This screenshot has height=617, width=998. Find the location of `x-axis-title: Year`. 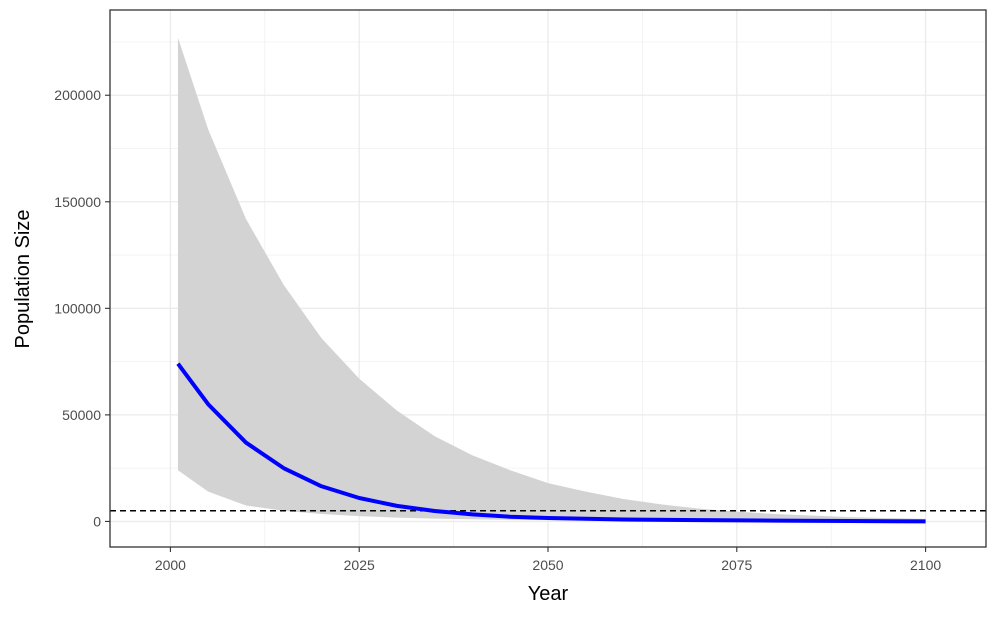

x-axis-title: Year is located at coordinates (548, 594).